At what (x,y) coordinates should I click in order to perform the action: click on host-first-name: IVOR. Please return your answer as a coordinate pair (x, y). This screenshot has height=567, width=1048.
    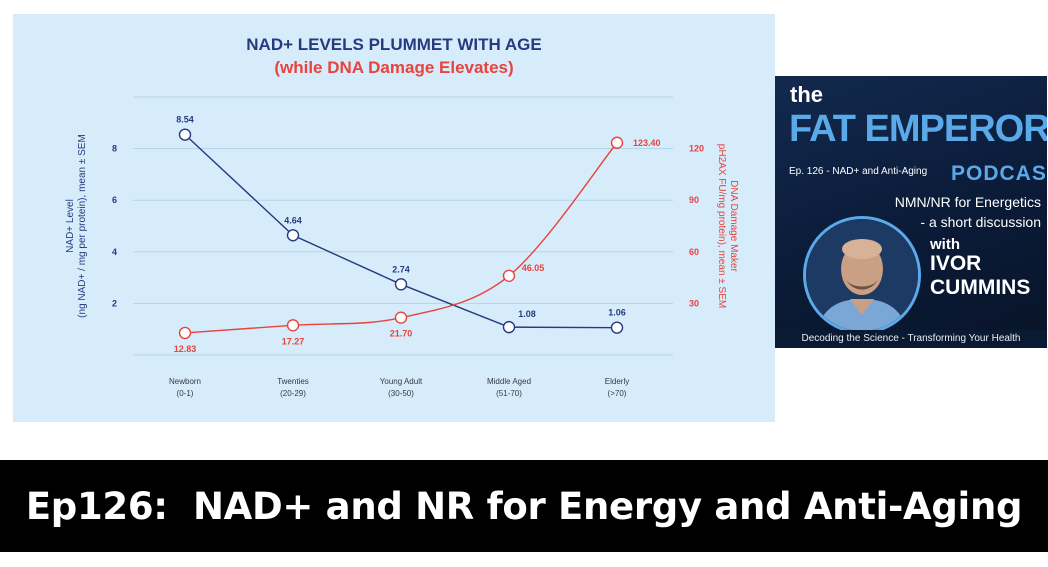
    Looking at the image, I should click on (956, 263).